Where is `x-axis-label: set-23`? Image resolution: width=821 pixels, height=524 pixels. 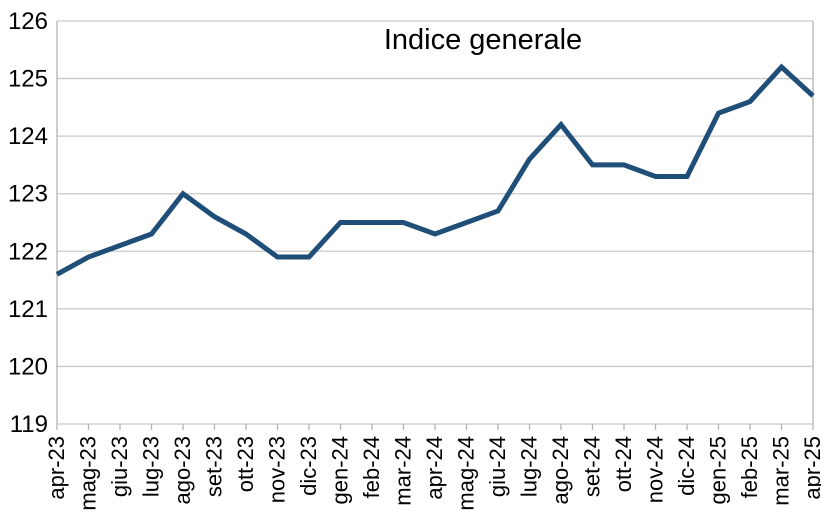 x-axis-label: set-23 is located at coordinates (214, 466).